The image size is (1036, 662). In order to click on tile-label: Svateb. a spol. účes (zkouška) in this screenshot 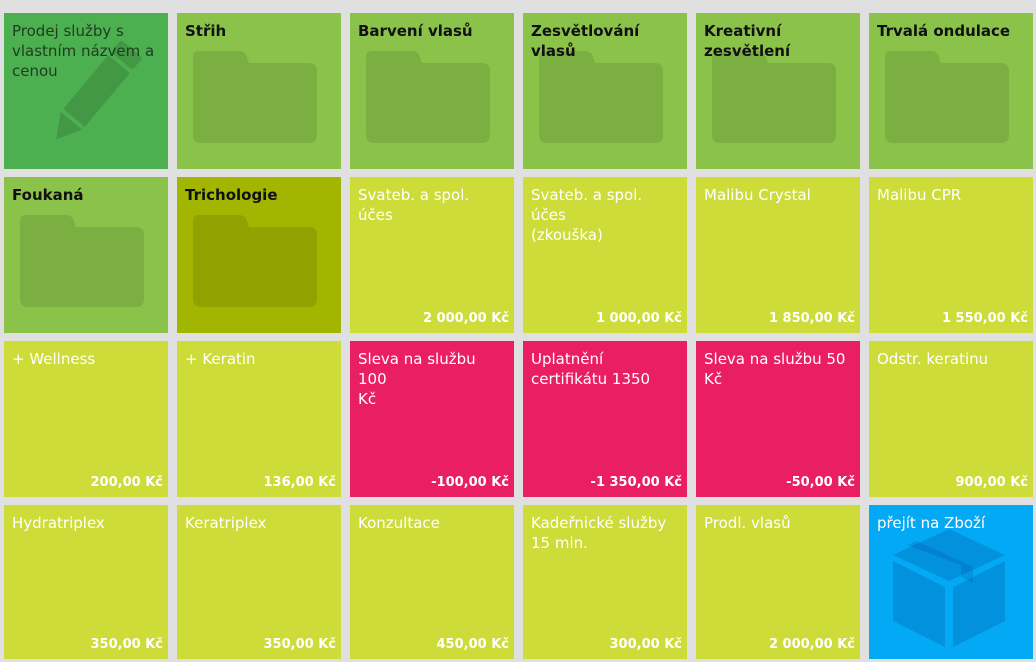, I will do `click(587, 215)`.